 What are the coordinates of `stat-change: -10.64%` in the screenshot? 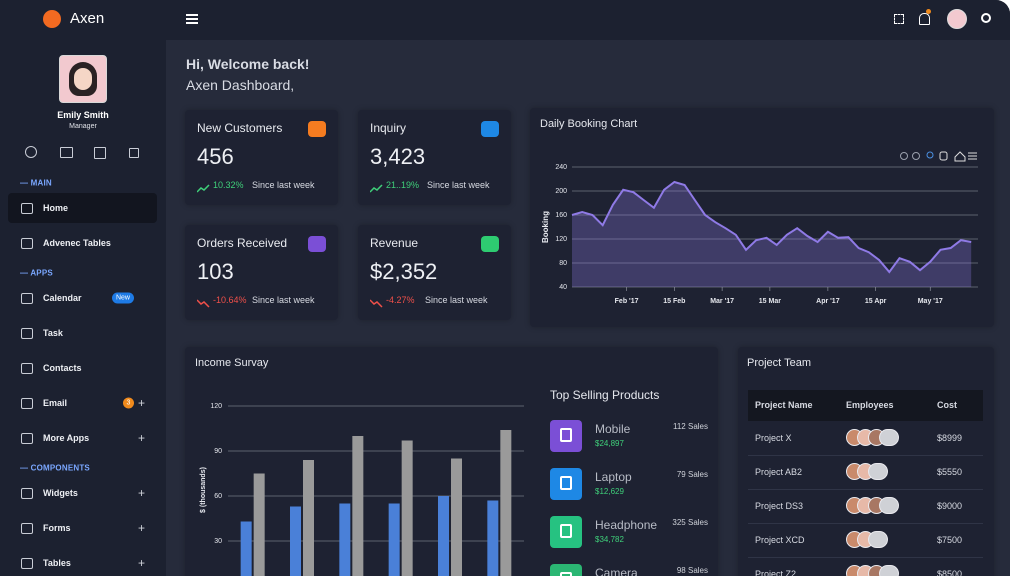 It's located at (230, 300).